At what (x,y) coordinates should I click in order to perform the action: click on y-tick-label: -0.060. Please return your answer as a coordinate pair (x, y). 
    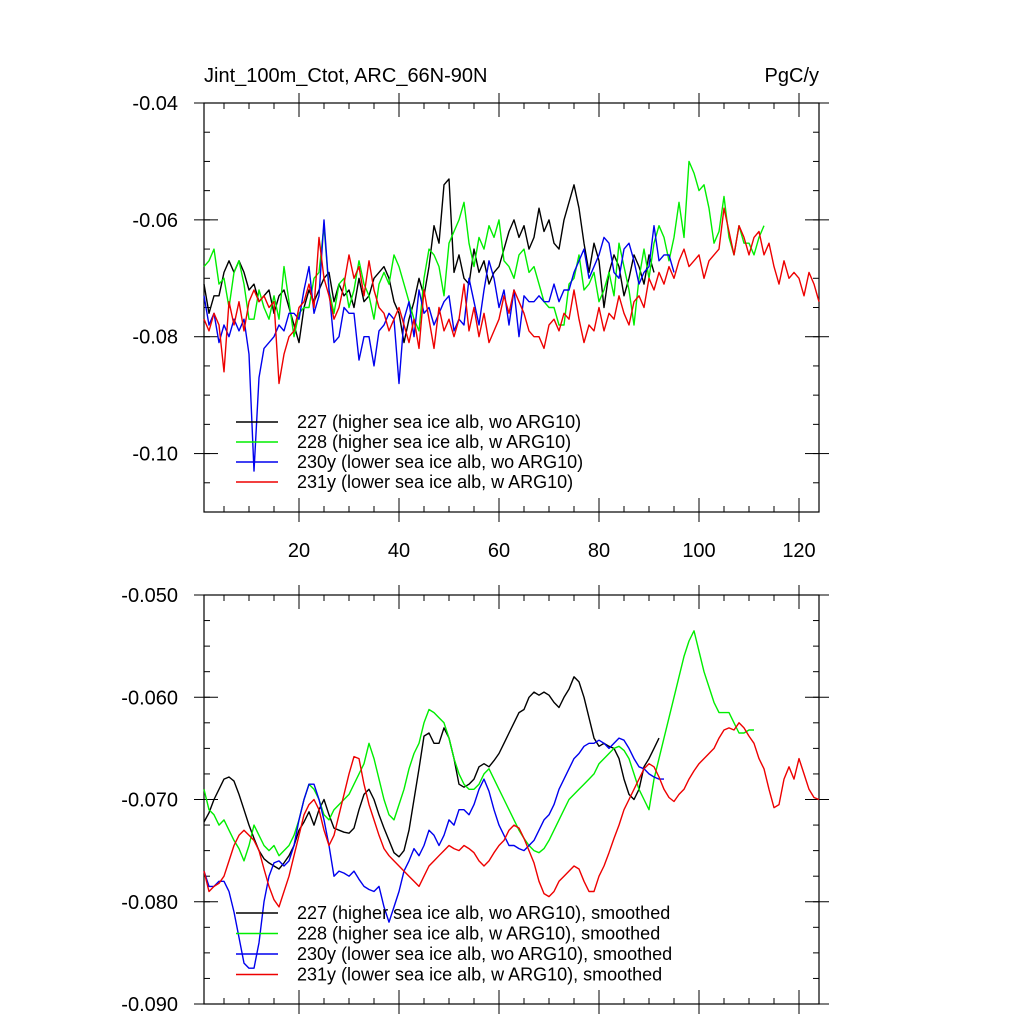
    Looking at the image, I should click on (149, 698).